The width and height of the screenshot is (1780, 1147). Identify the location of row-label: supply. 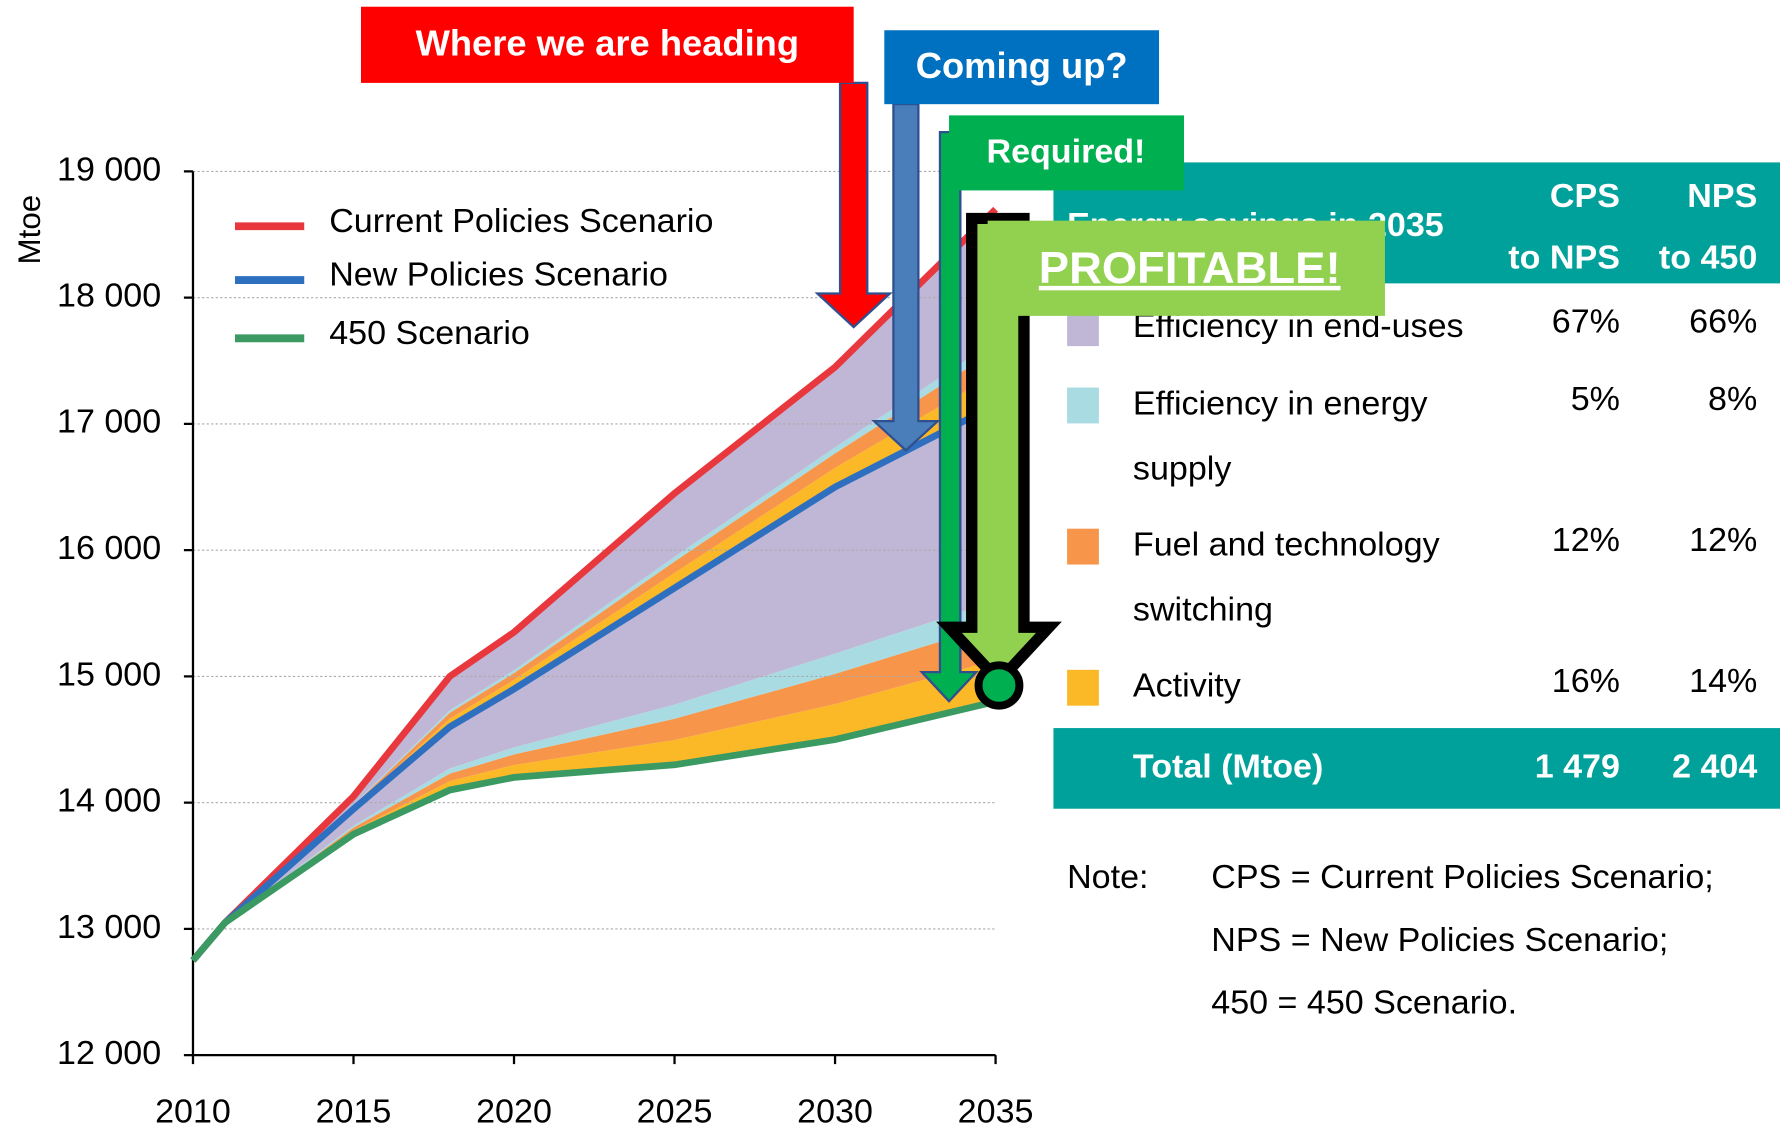
(1182, 469).